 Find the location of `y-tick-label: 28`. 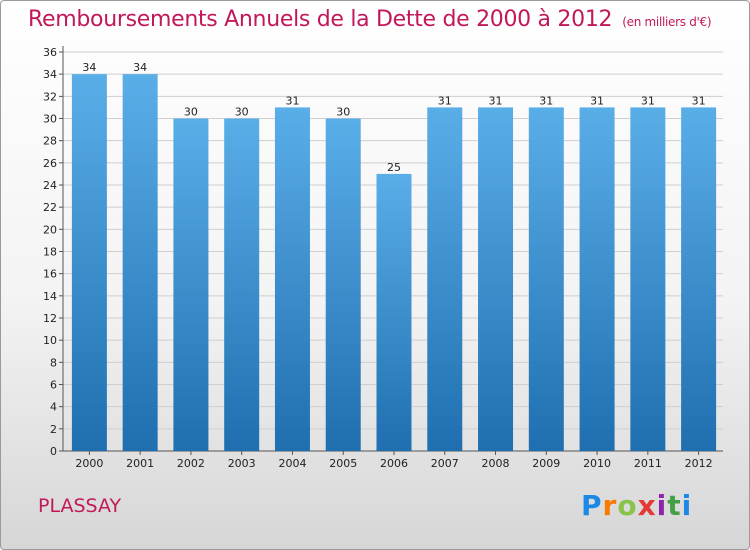

y-tick-label: 28 is located at coordinates (50, 141).